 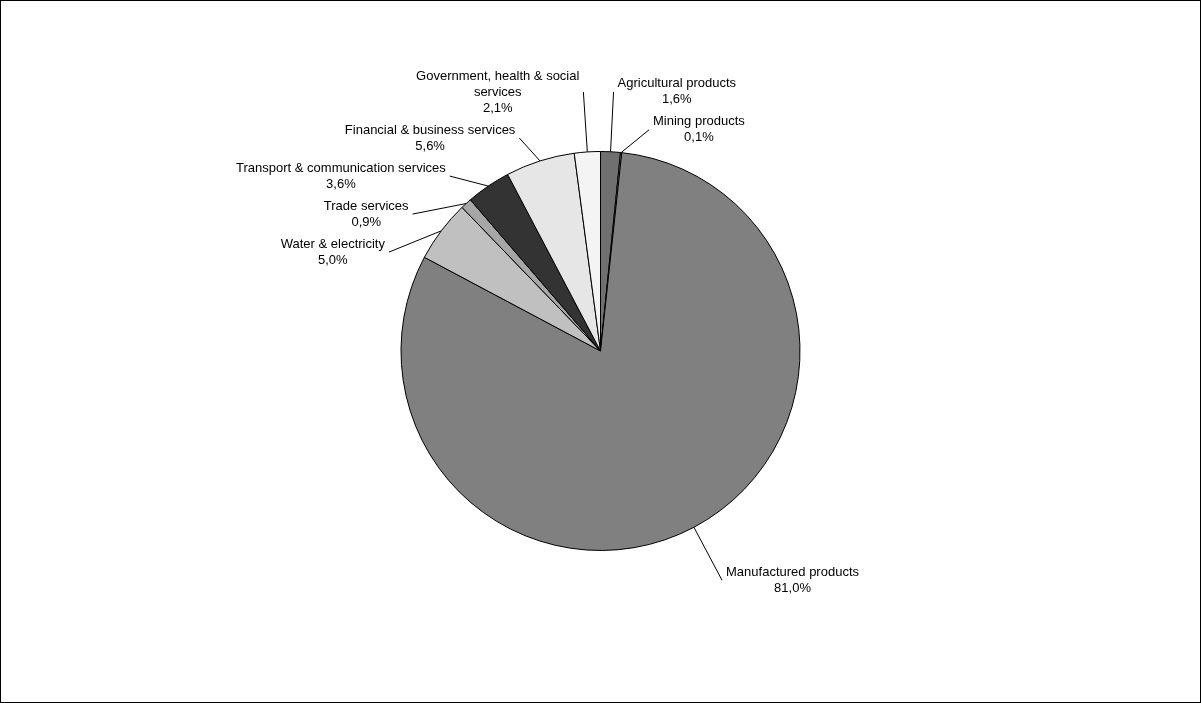 I want to click on data-label: 0,1%, so click(x=699, y=137).